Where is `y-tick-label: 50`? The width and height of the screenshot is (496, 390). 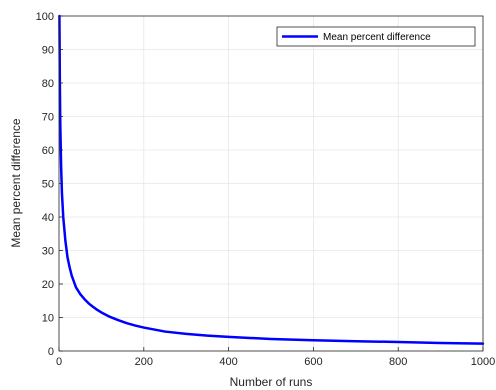 y-tick-label: 50 is located at coordinates (48, 185).